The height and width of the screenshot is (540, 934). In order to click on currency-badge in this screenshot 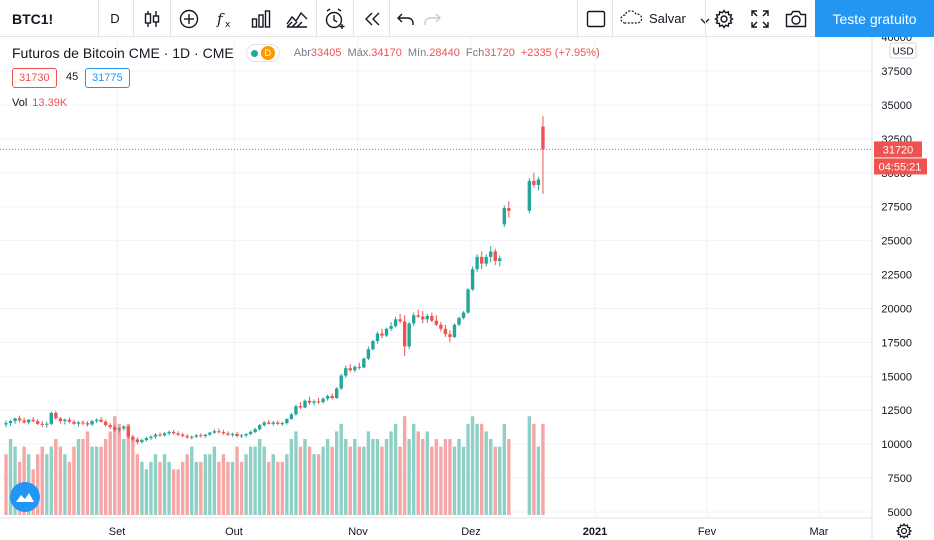, I will do `click(903, 50)`.